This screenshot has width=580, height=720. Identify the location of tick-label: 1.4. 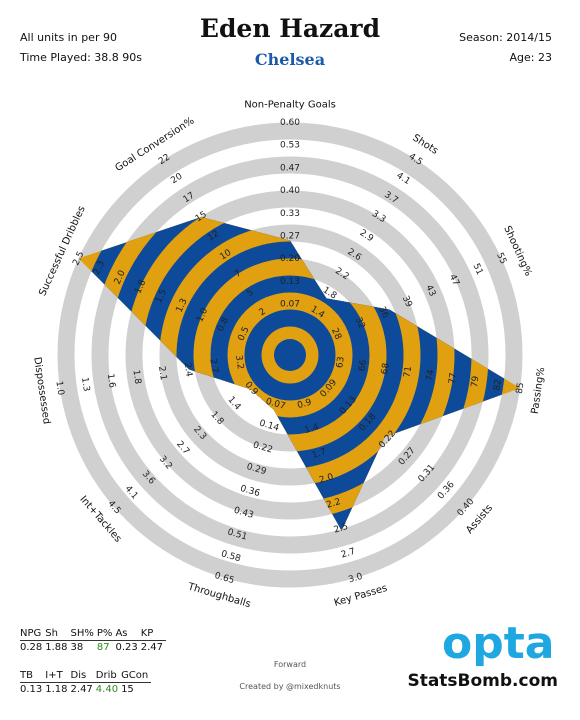
(312, 429).